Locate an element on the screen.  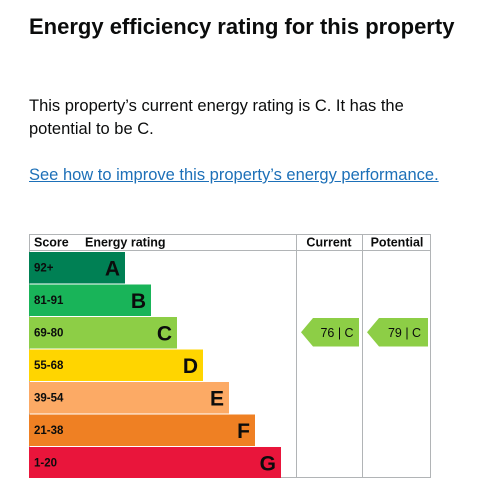
score-column-header: Score is located at coordinates (51, 243).